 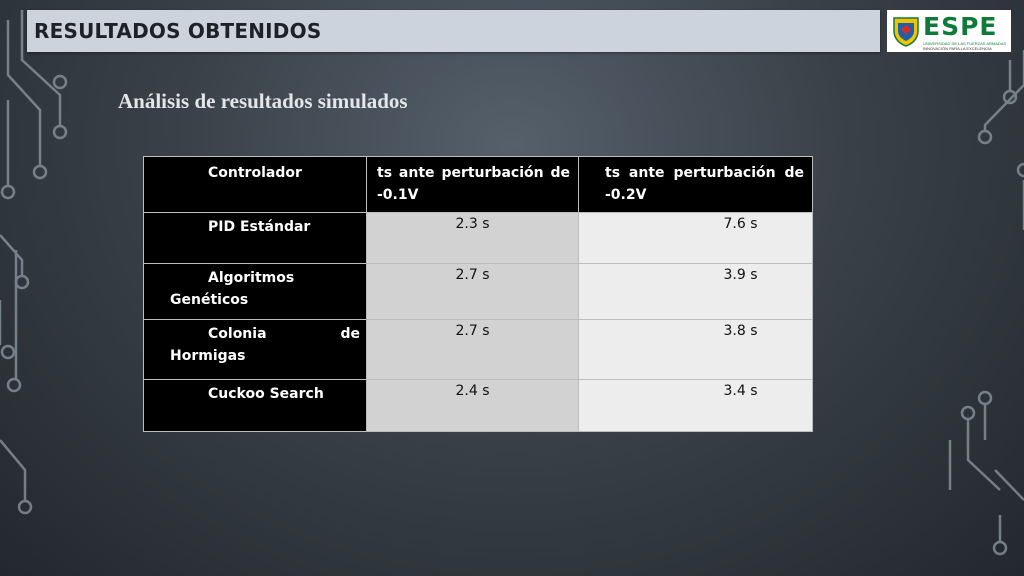 I want to click on table-row: Algoritmos Genéticos 2.7 s 3.9 s, so click(x=478, y=291).